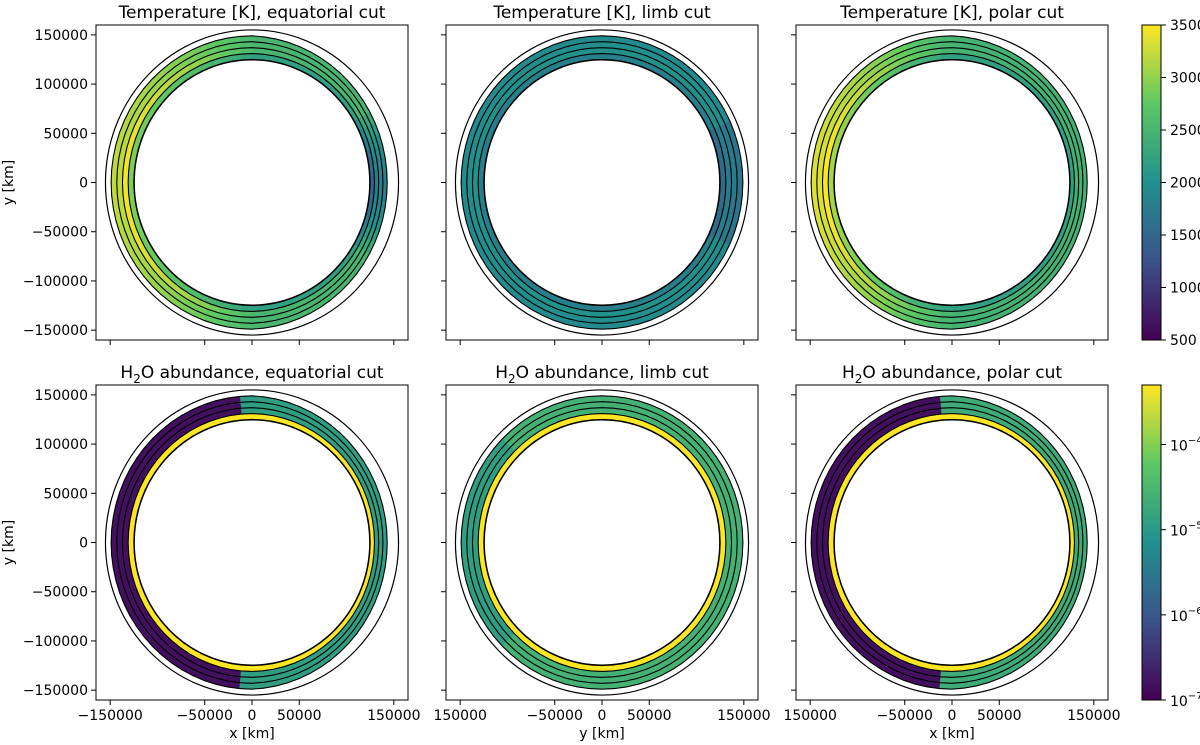 Image resolution: width=1200 pixels, height=745 pixels. I want to click on colorbar-tick-label: 10⁻⁷, so click(1185, 700).